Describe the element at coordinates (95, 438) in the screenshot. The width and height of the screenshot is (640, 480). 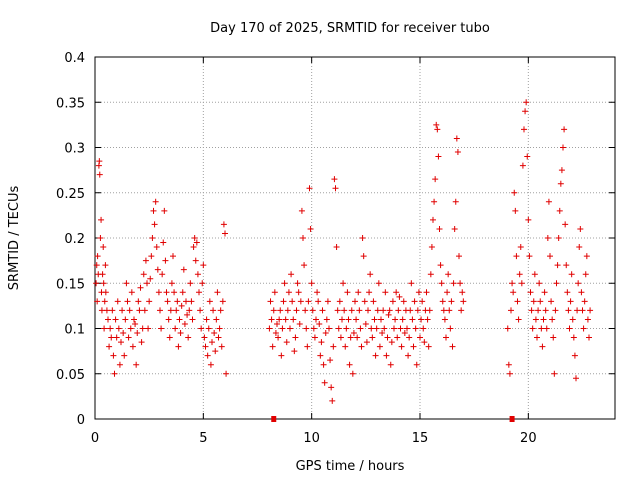
I see `x-tick-label: 0` at that location.